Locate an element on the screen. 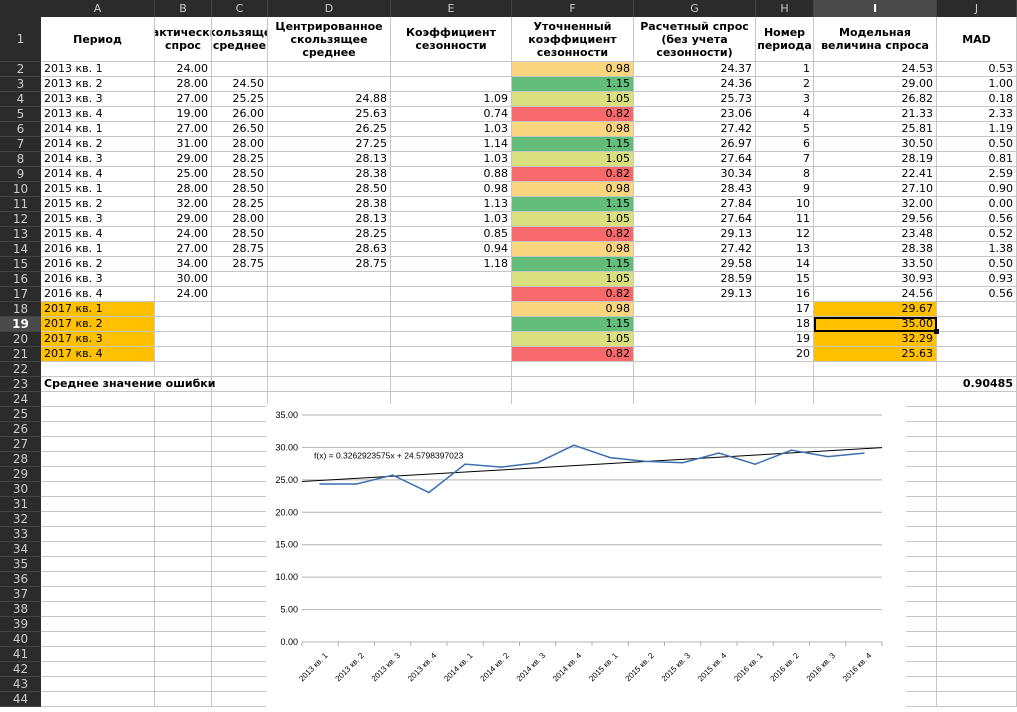 The image size is (1017, 712). cell-j41 is located at coordinates (977, 654).